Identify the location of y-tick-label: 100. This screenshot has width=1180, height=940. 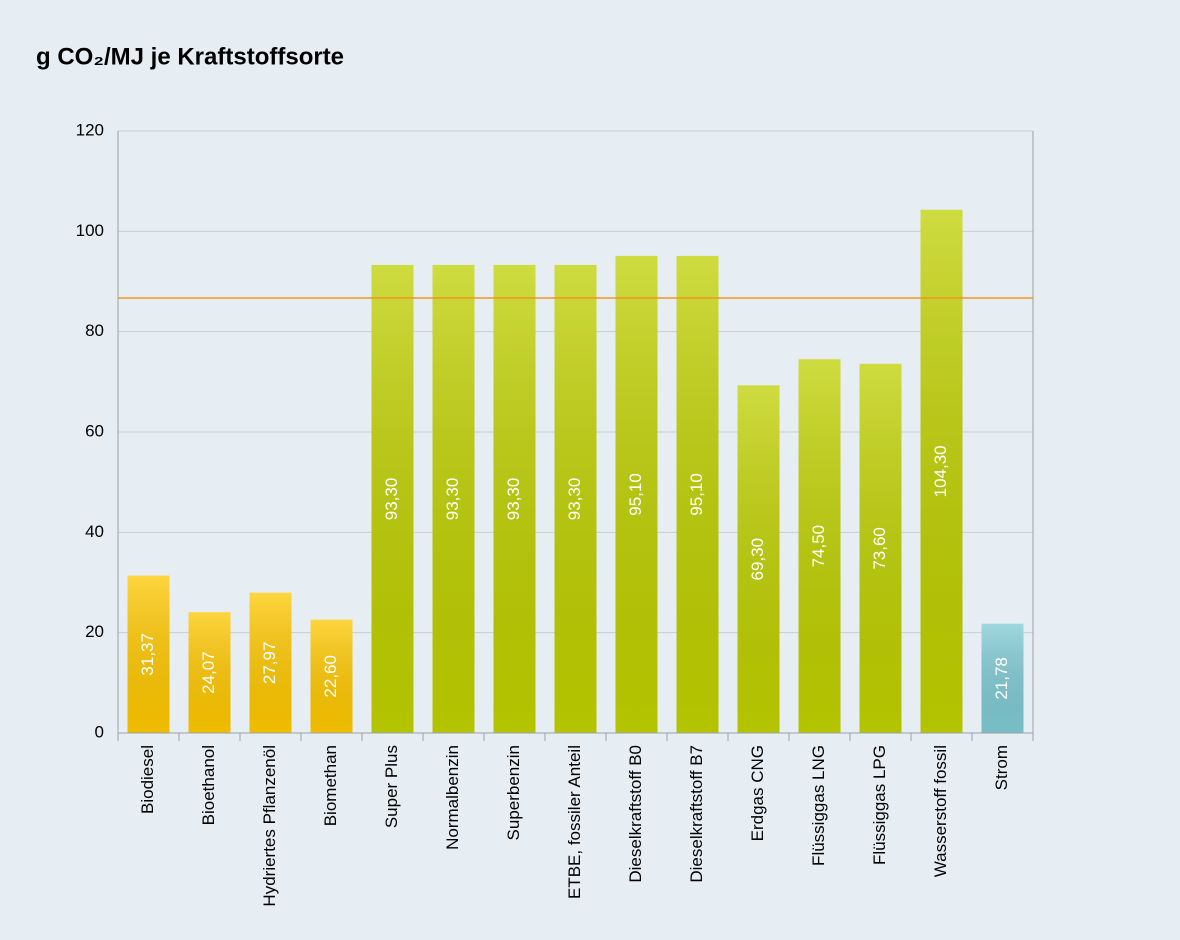
(90, 230).